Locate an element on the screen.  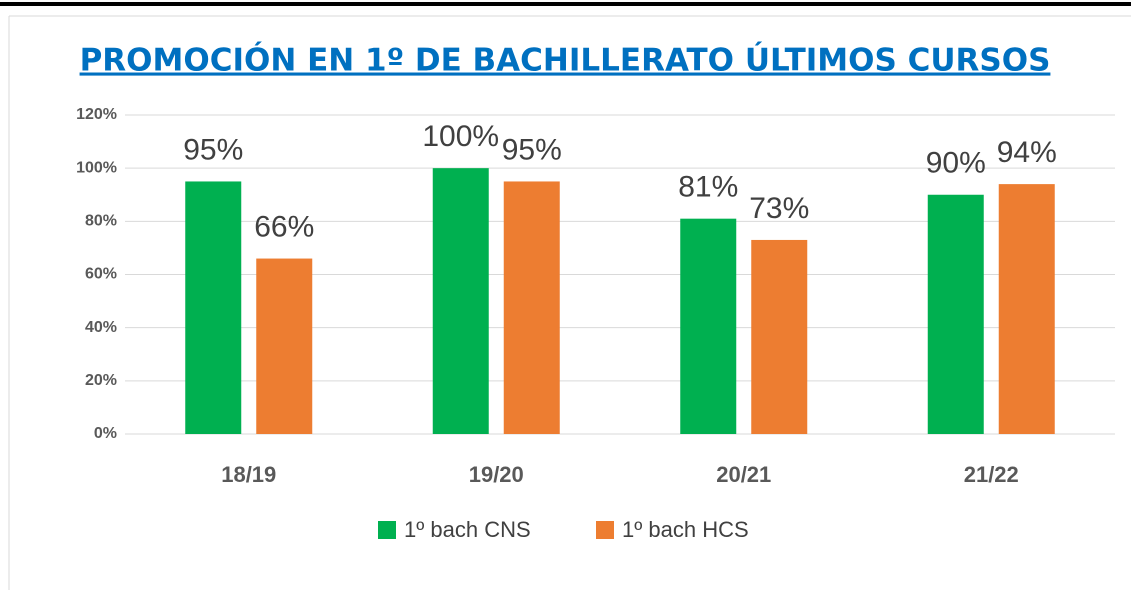
legend-label: 1º bach HCS is located at coordinates (685, 529).